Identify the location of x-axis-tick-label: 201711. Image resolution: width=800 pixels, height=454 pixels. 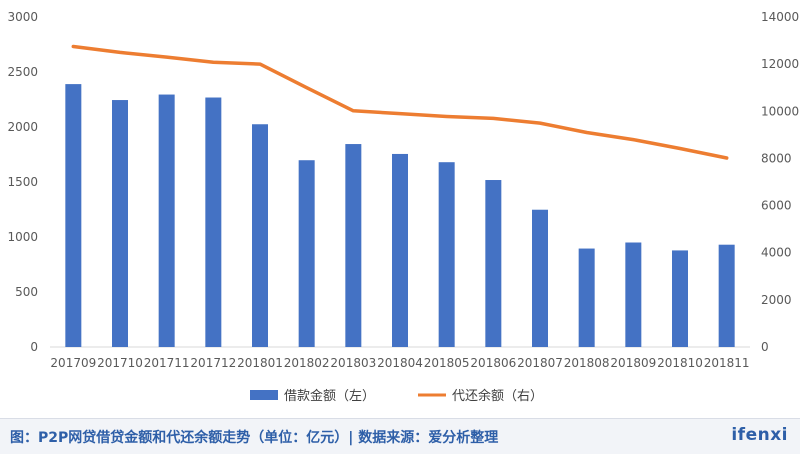
(167, 363).